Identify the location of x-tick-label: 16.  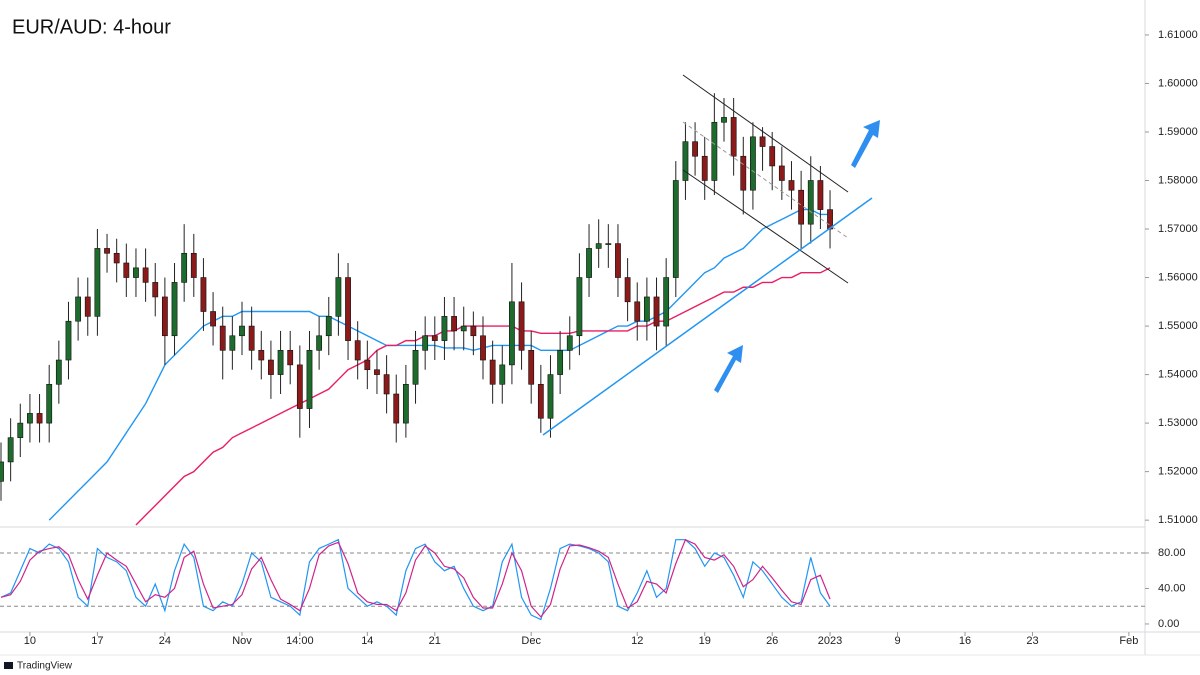
(965, 641).